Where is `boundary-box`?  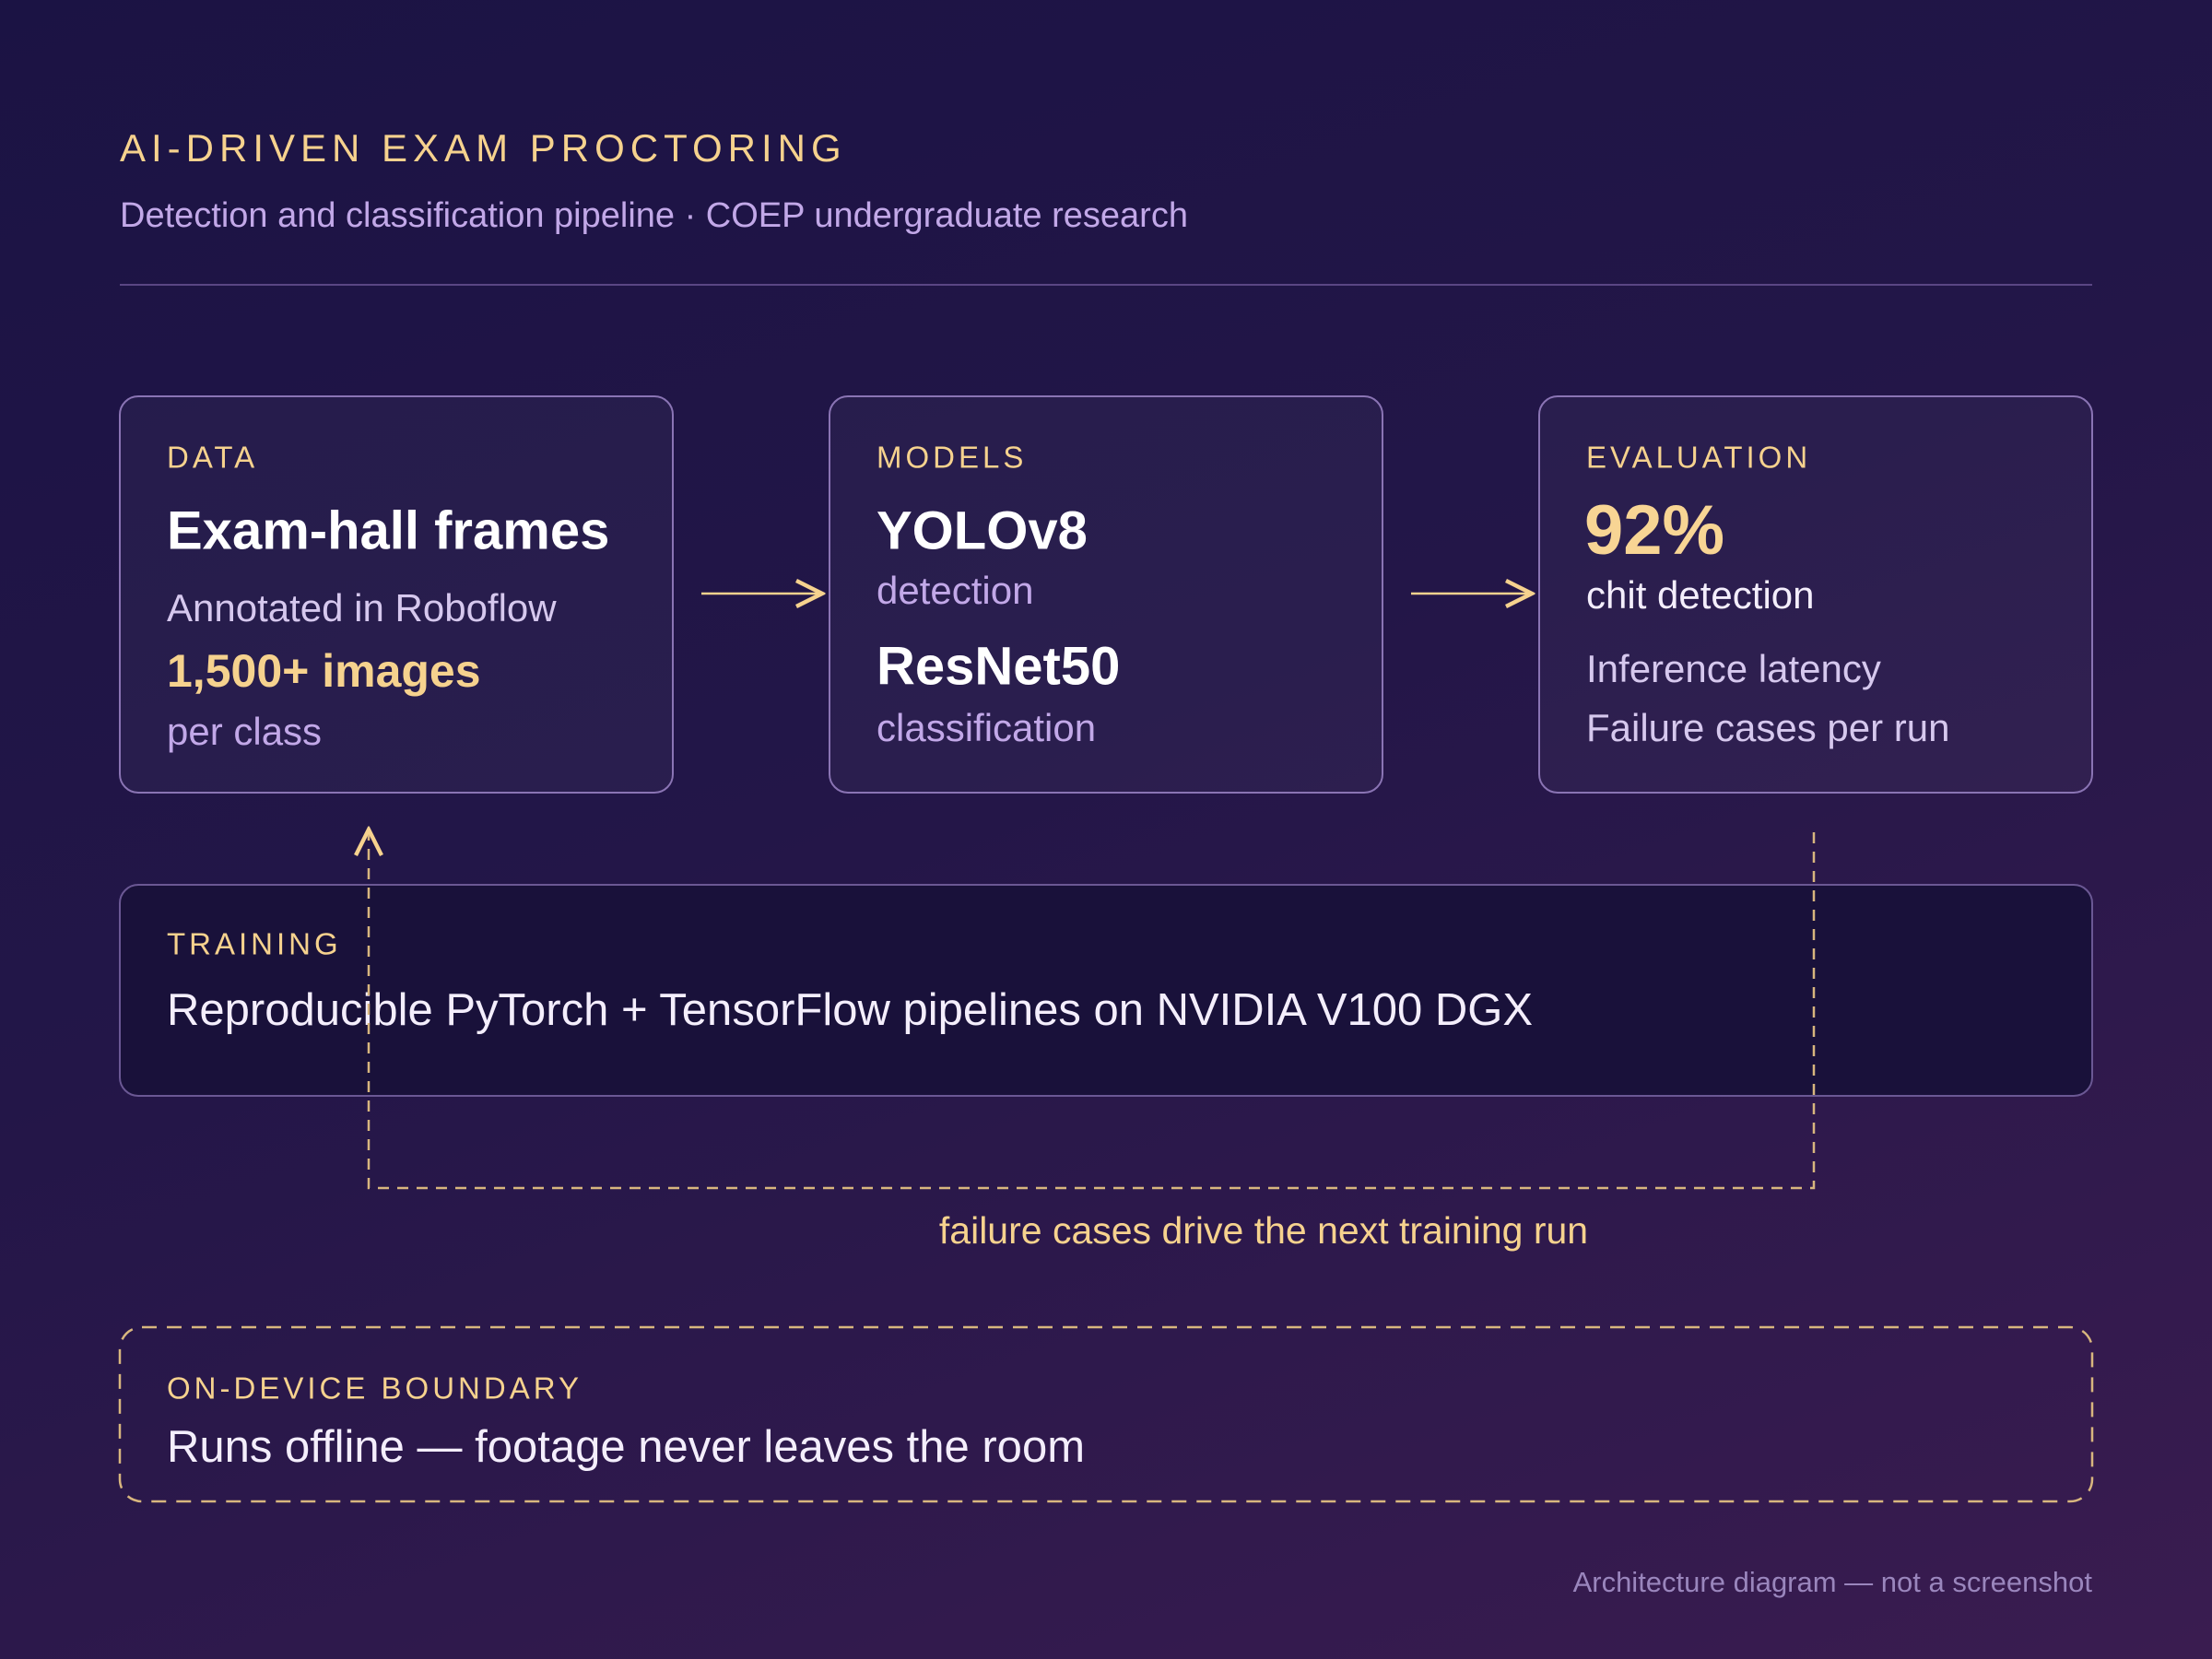
boundary-box is located at coordinates (1106, 1414).